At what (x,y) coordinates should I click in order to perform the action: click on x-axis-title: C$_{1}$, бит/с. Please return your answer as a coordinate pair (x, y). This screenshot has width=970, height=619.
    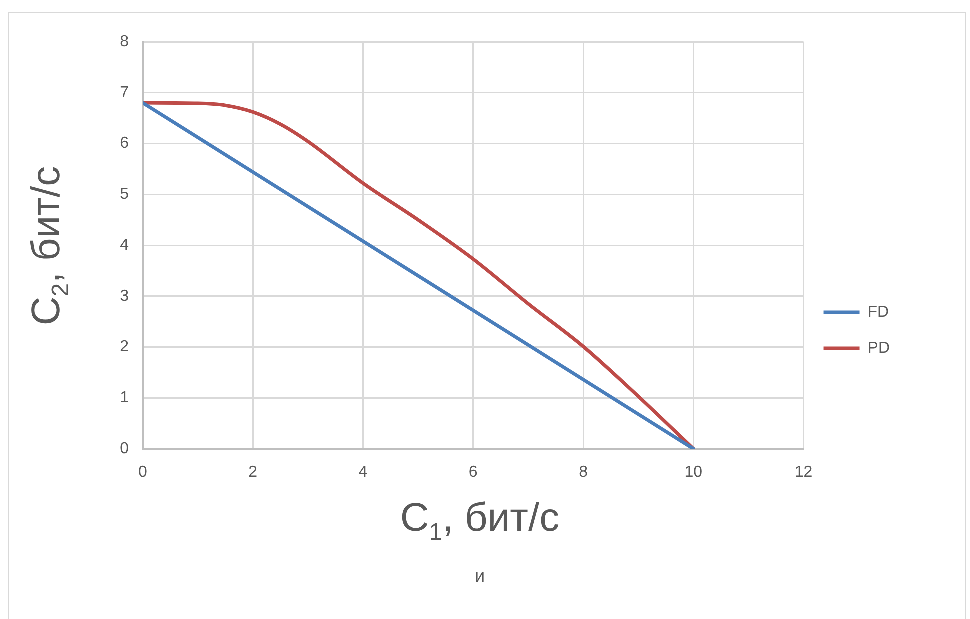
    Looking at the image, I should click on (480, 521).